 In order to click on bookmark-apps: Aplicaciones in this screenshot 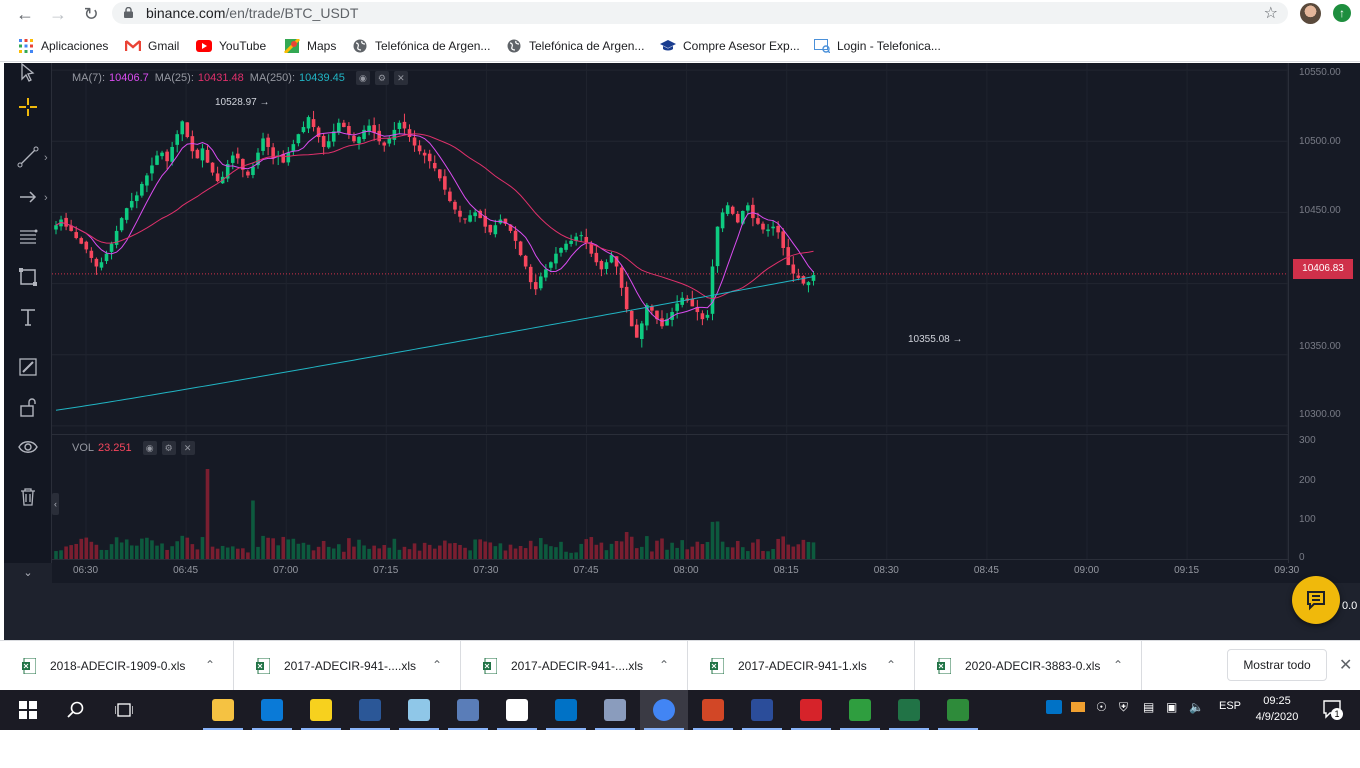, I will do `click(63, 46)`.